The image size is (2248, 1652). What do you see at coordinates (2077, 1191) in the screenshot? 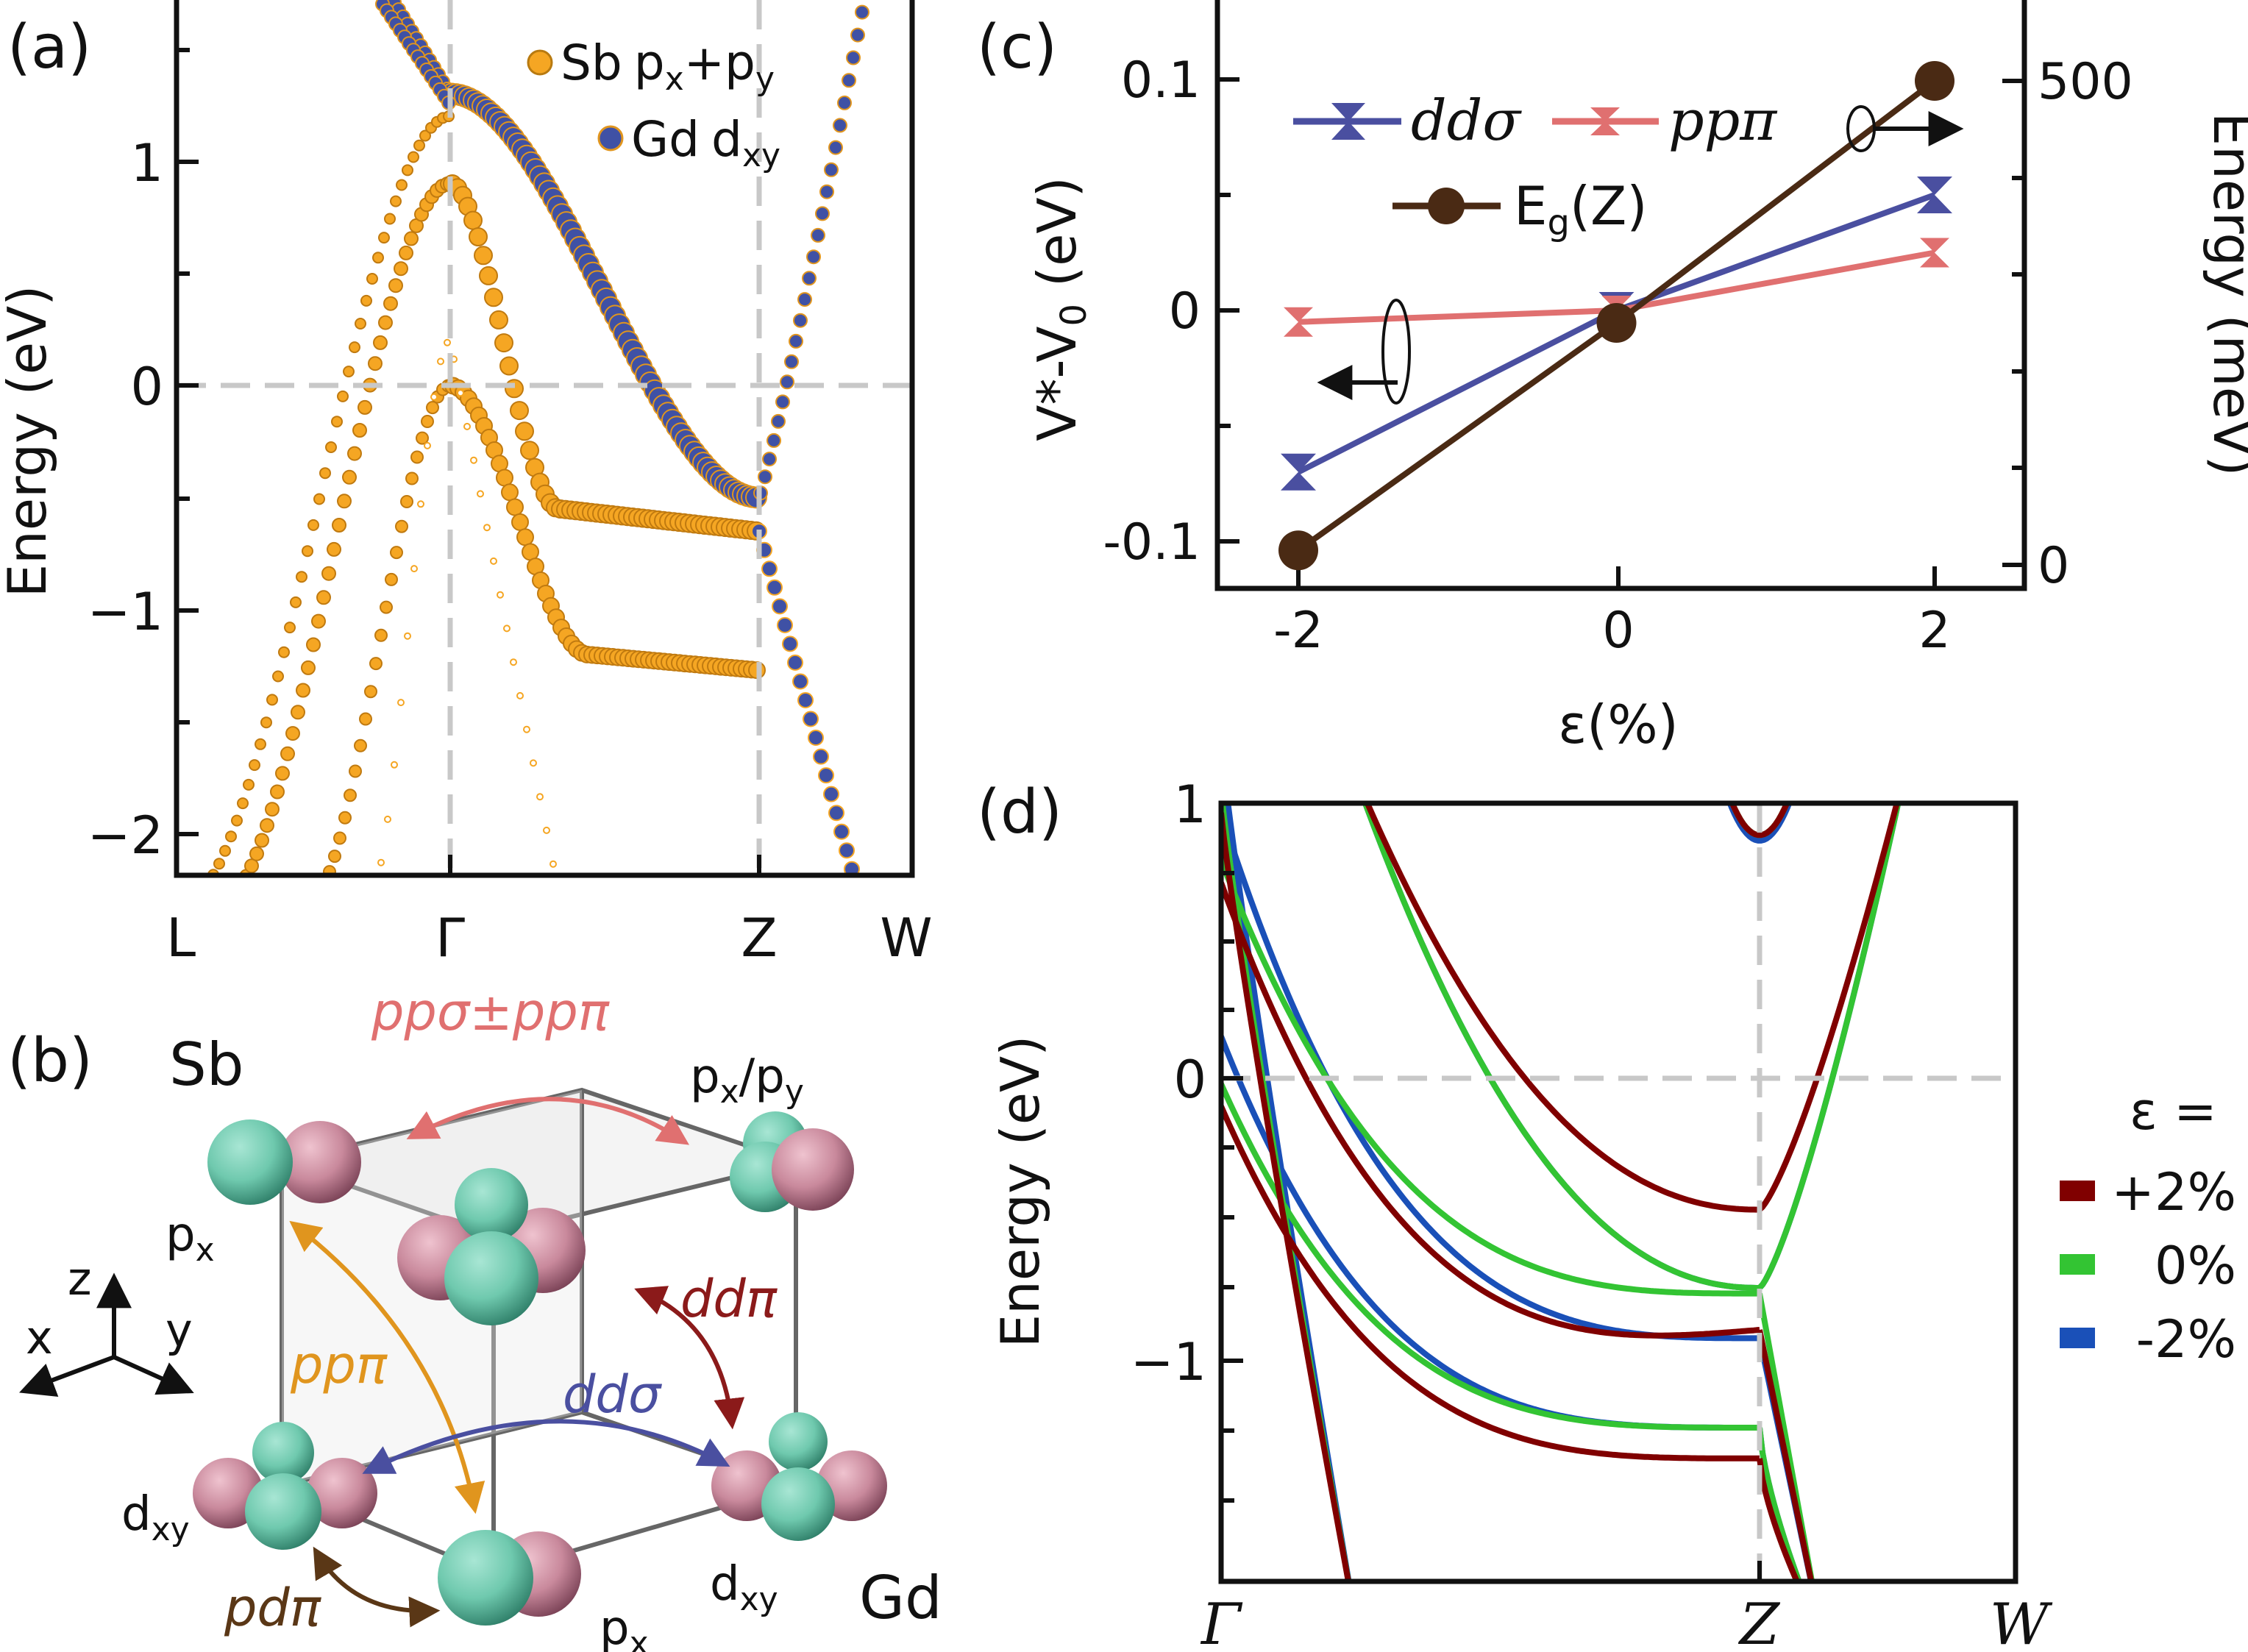
I see `legend-plus2-swatch` at bounding box center [2077, 1191].